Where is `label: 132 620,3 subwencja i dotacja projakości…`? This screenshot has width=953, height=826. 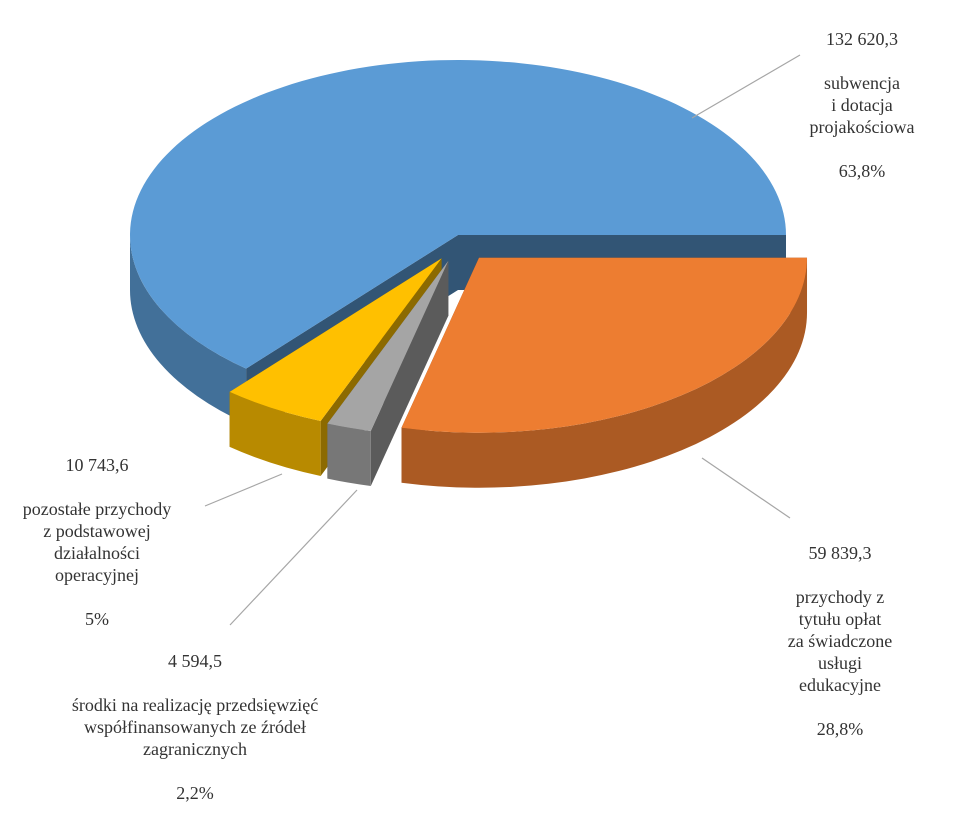
label: 132 620,3 subwencja i dotacja projakości… is located at coordinates (862, 105).